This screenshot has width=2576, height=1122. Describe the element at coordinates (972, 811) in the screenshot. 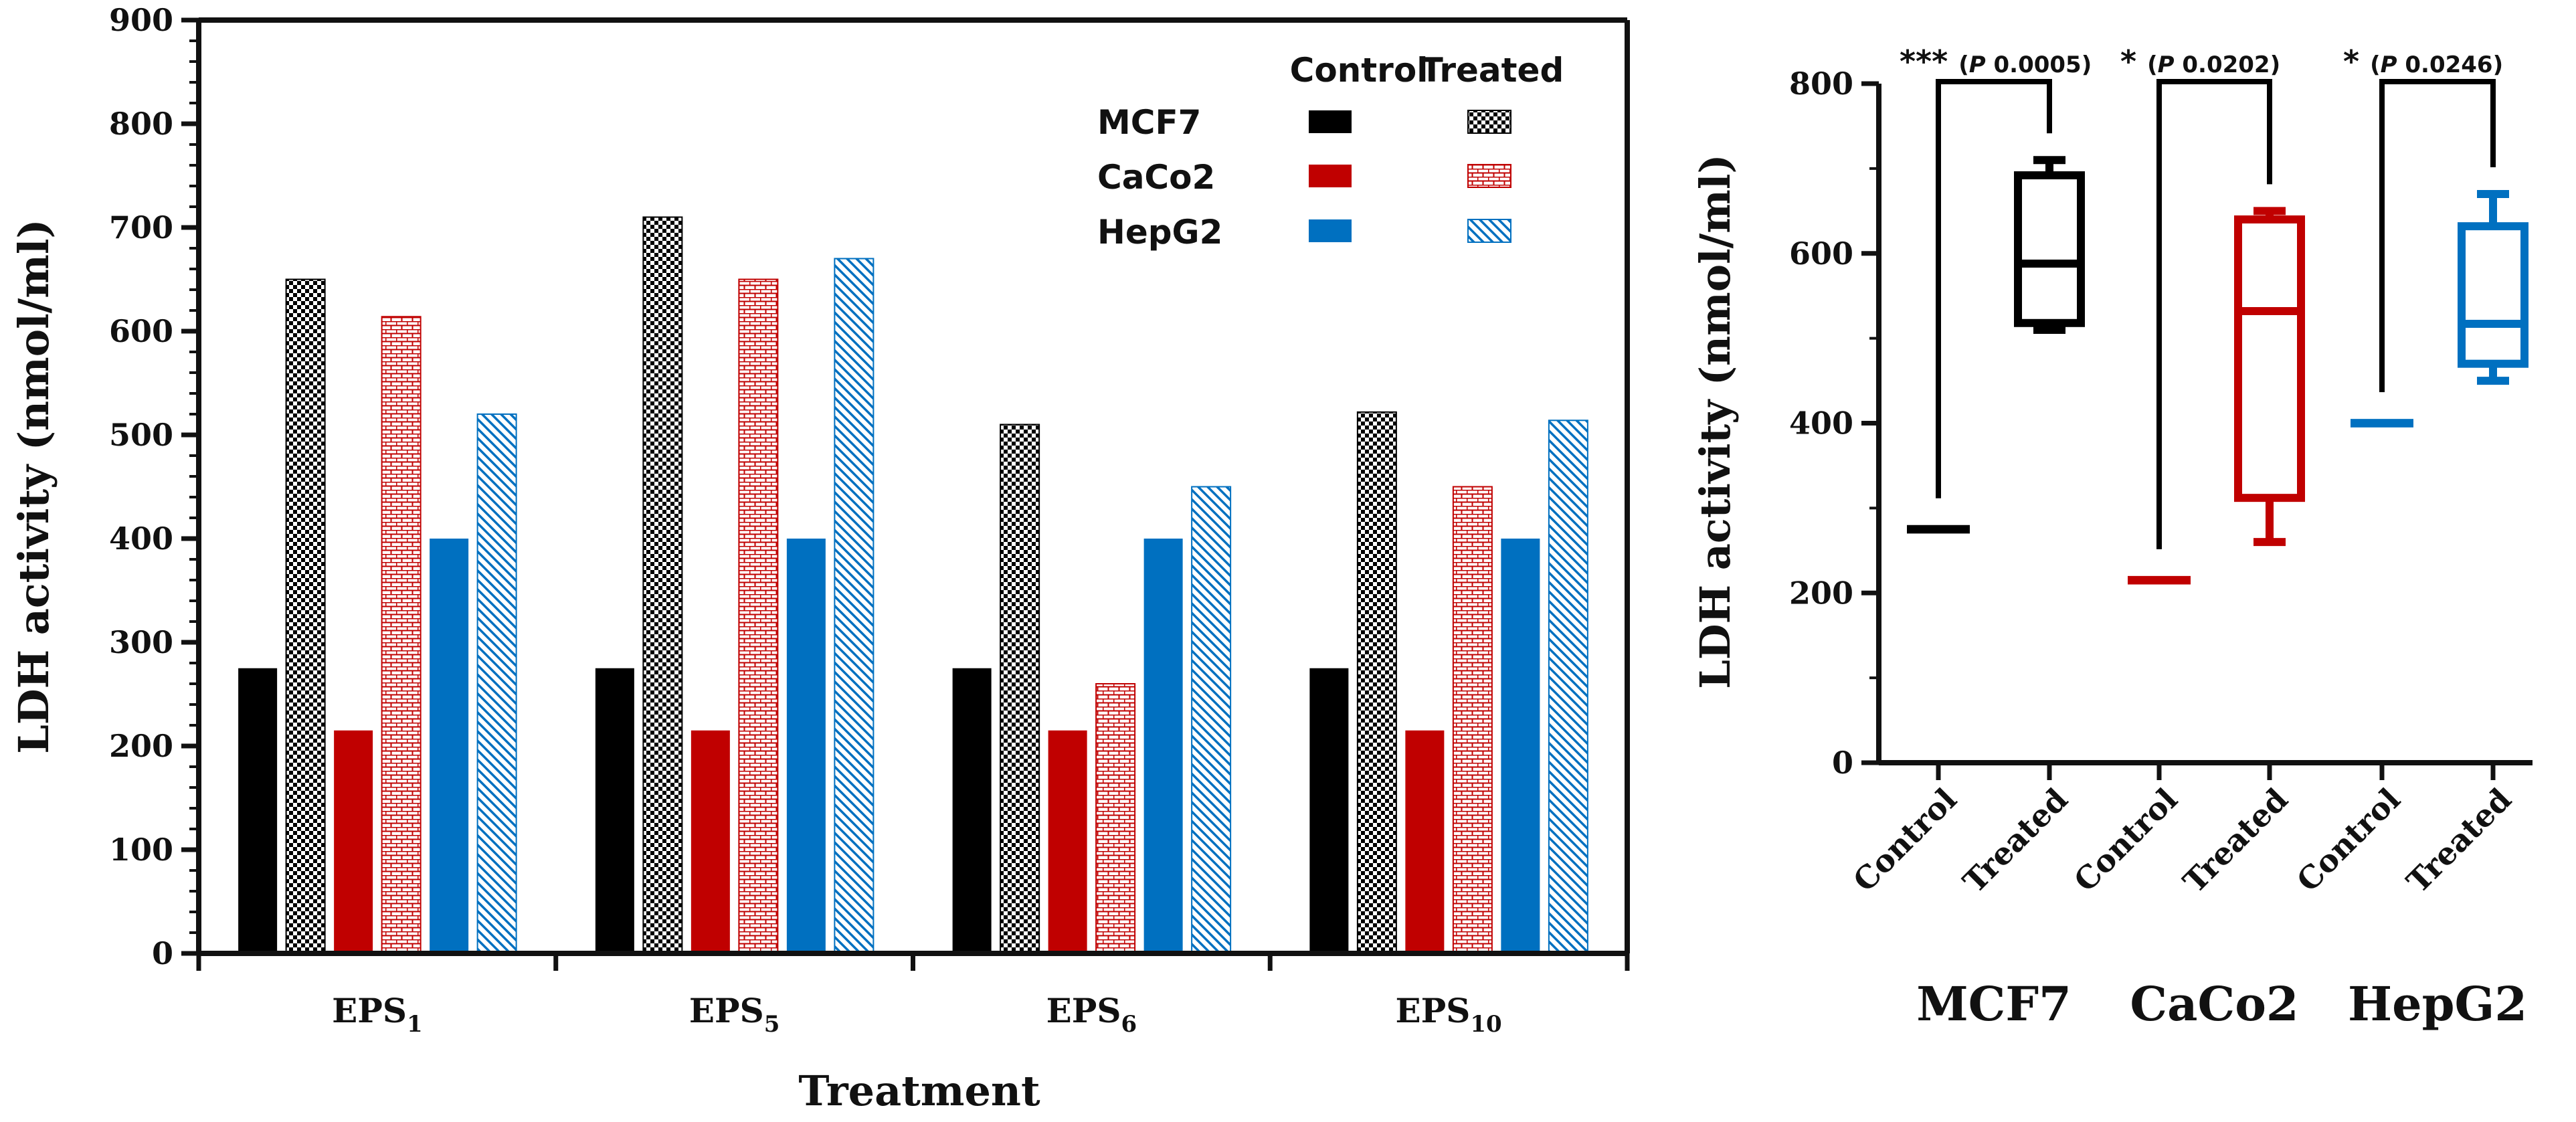

I see `bar-mcf7-control-eps6` at that location.